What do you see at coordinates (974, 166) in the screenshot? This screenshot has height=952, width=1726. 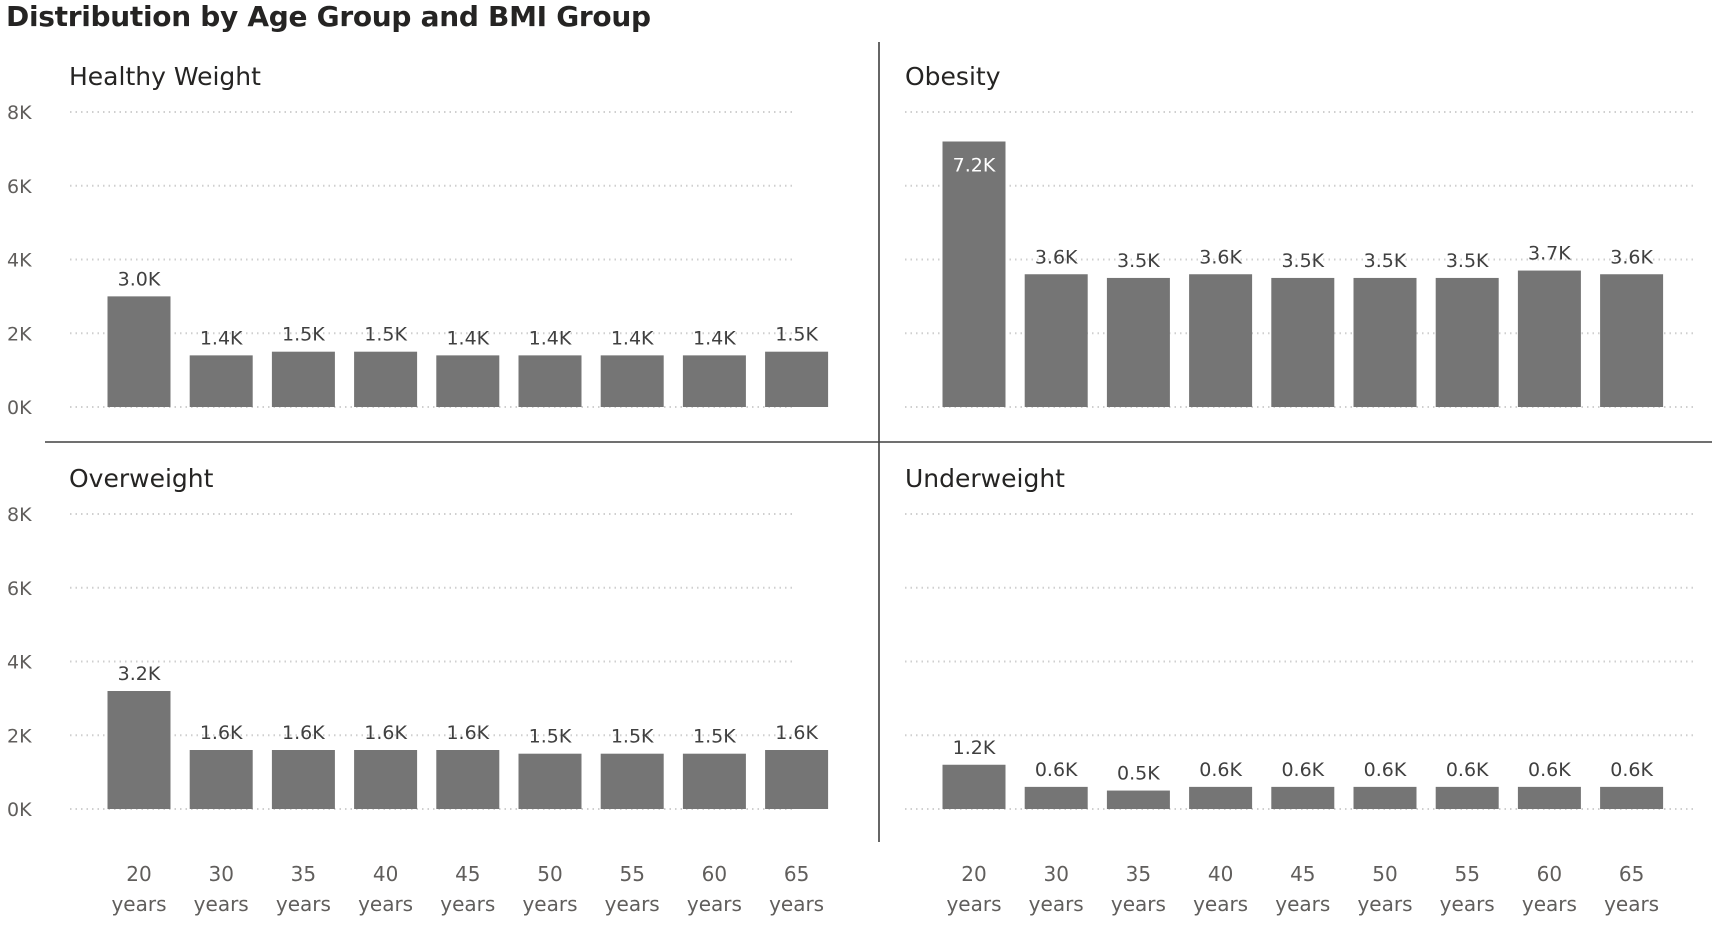 I see `data-label: 7.2K` at bounding box center [974, 166].